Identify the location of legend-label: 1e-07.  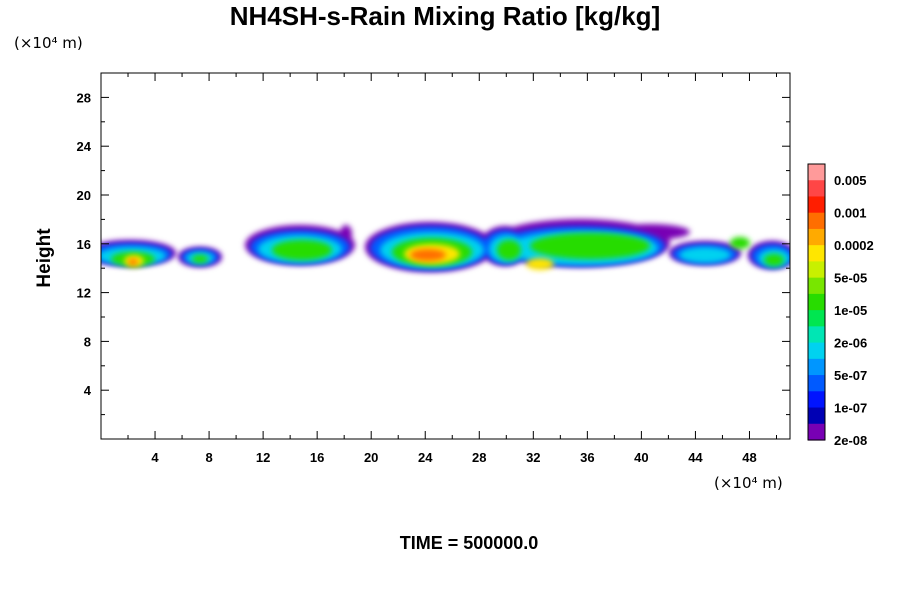
(850, 408).